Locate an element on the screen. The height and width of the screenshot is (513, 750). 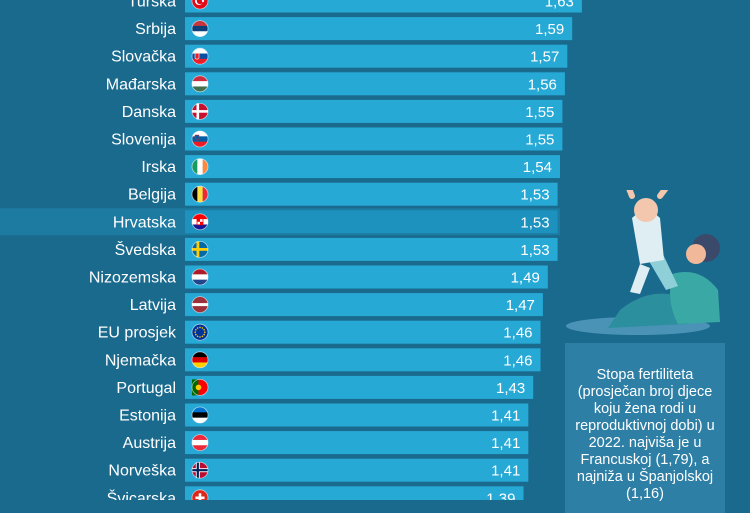
croatia-flag-icon is located at coordinates (200, 222).